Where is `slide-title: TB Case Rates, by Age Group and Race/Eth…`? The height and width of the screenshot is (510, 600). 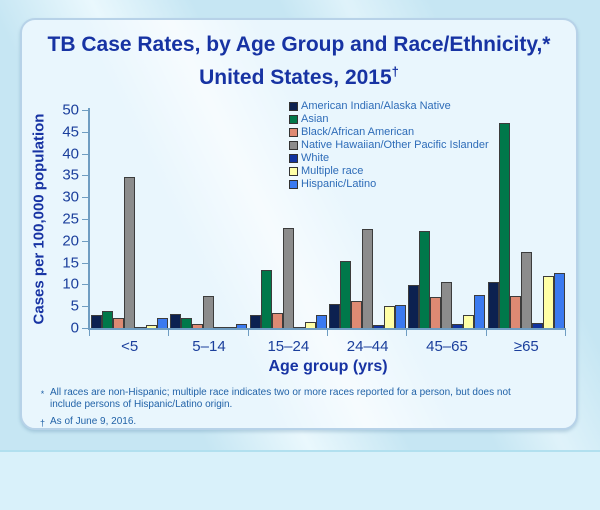 slide-title: TB Case Rates, by Age Group and Race/Eth… is located at coordinates (299, 61).